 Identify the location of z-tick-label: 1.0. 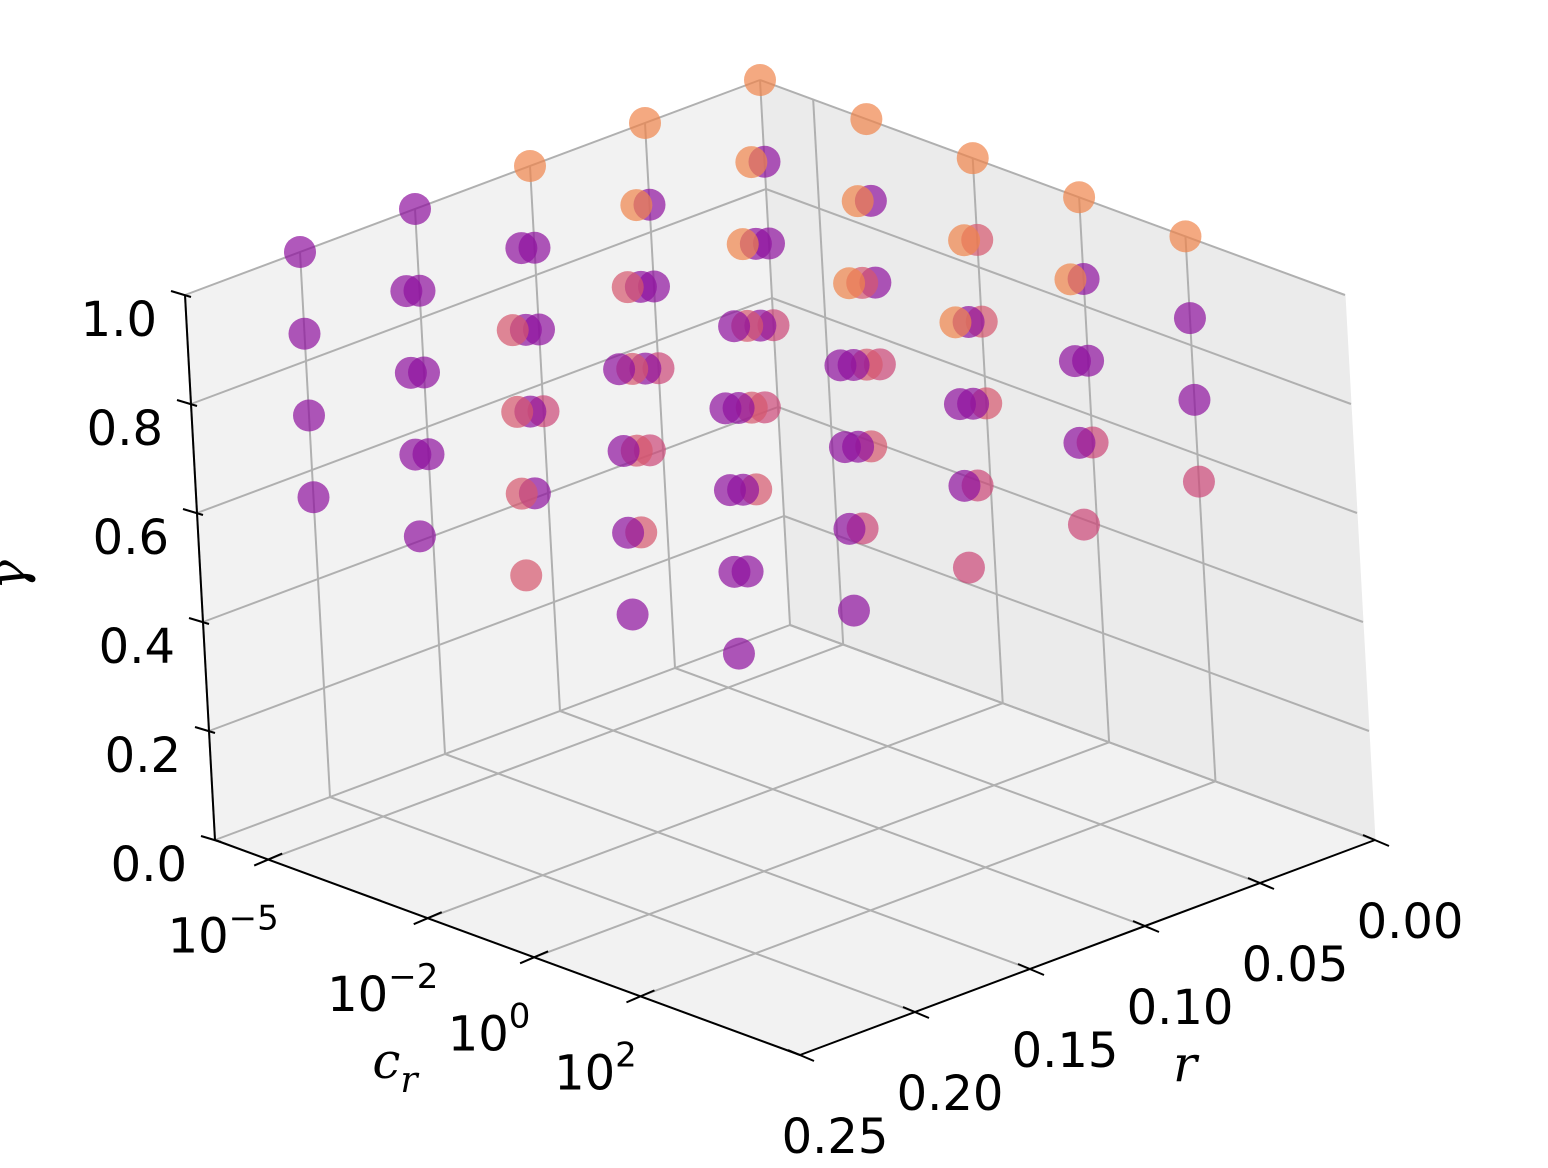
(119, 320).